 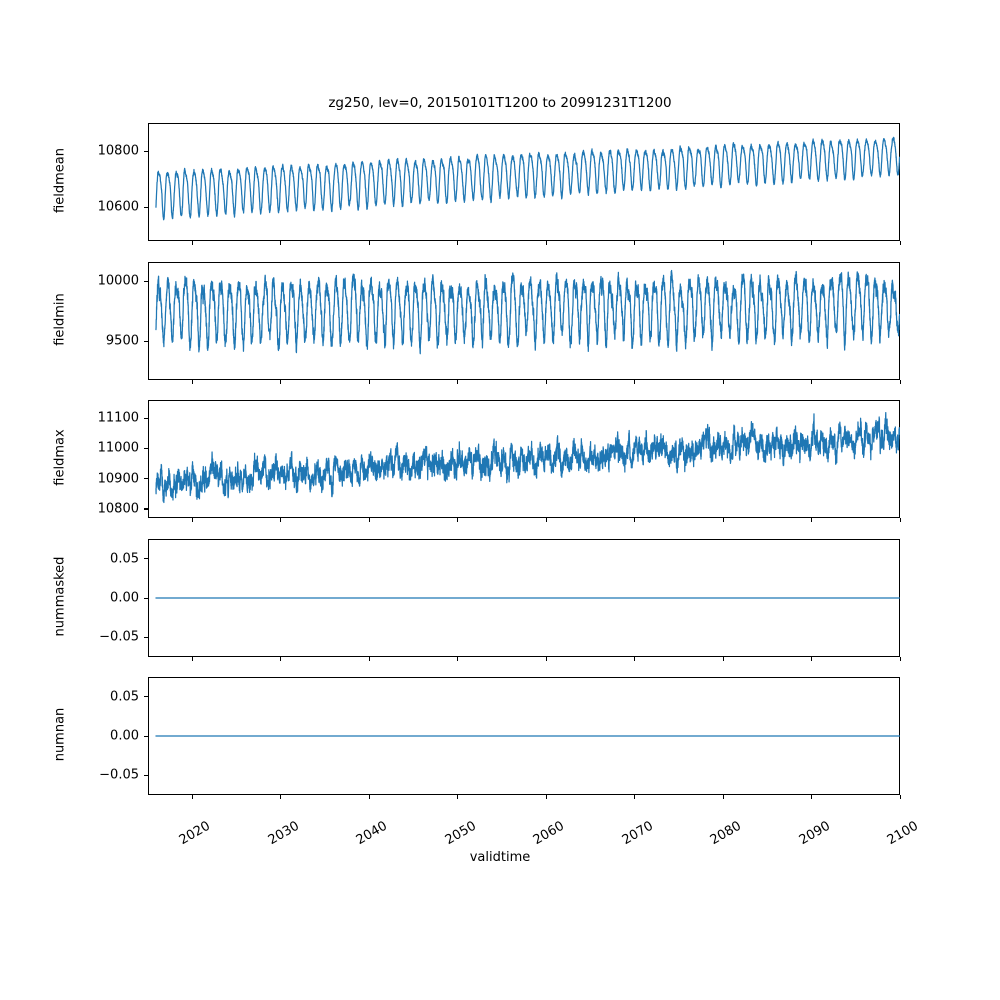 I want to click on axes-frame-fieldmean, so click(x=524, y=182).